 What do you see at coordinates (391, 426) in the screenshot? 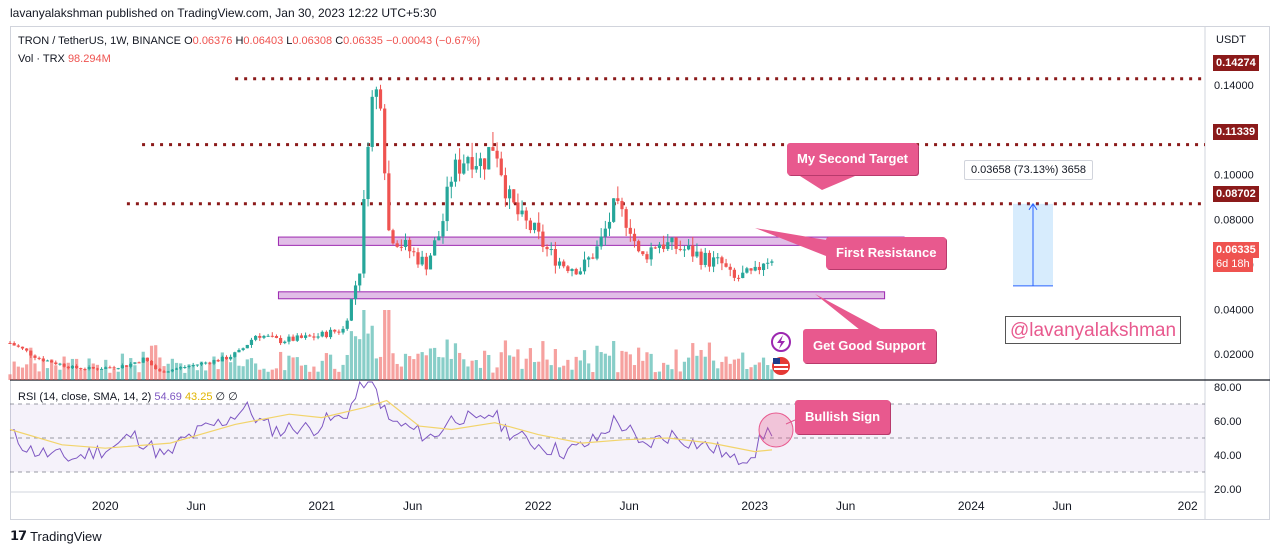
I see `rsi-series-line` at bounding box center [391, 426].